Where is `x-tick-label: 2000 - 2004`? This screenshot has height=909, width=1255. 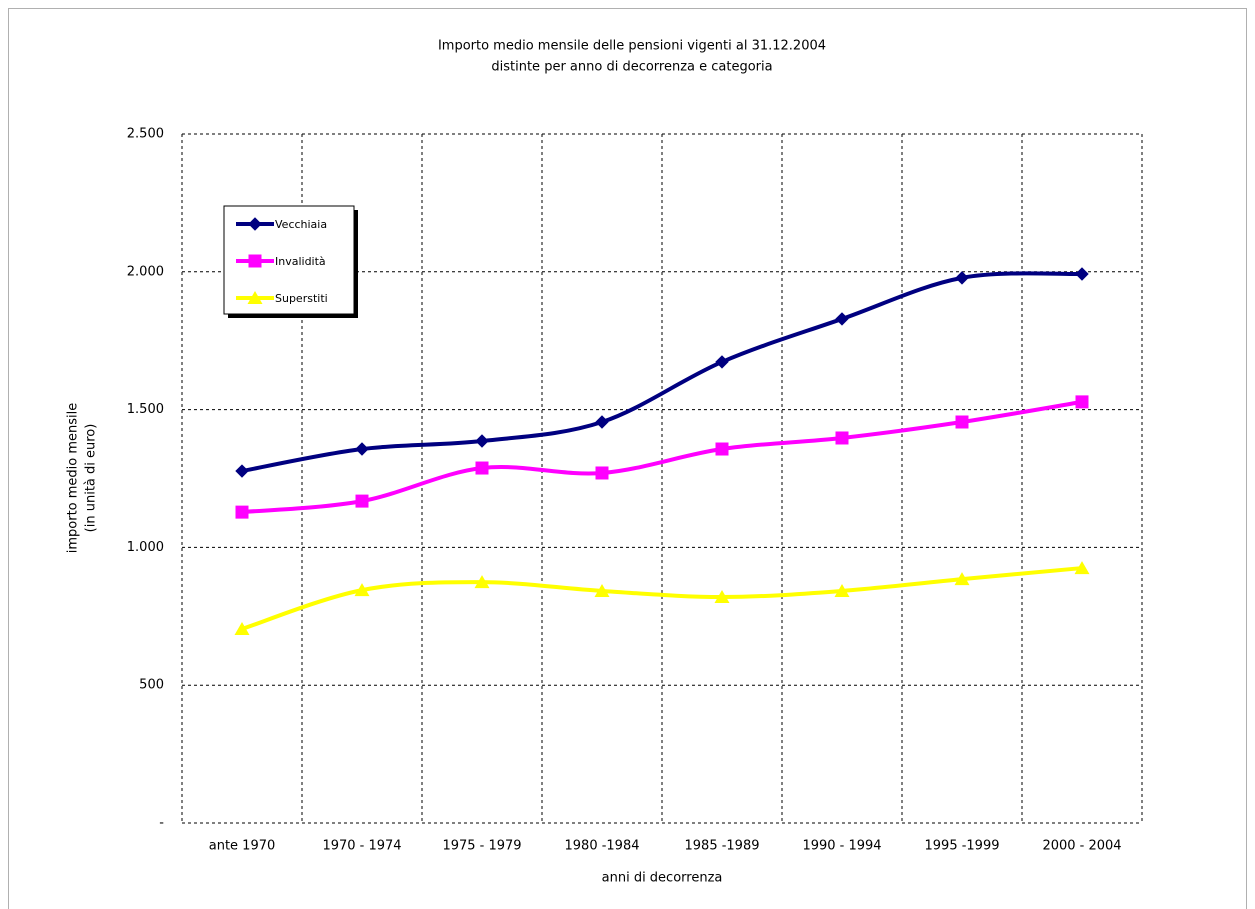
x-tick-label: 2000 - 2004 is located at coordinates (1081, 846).